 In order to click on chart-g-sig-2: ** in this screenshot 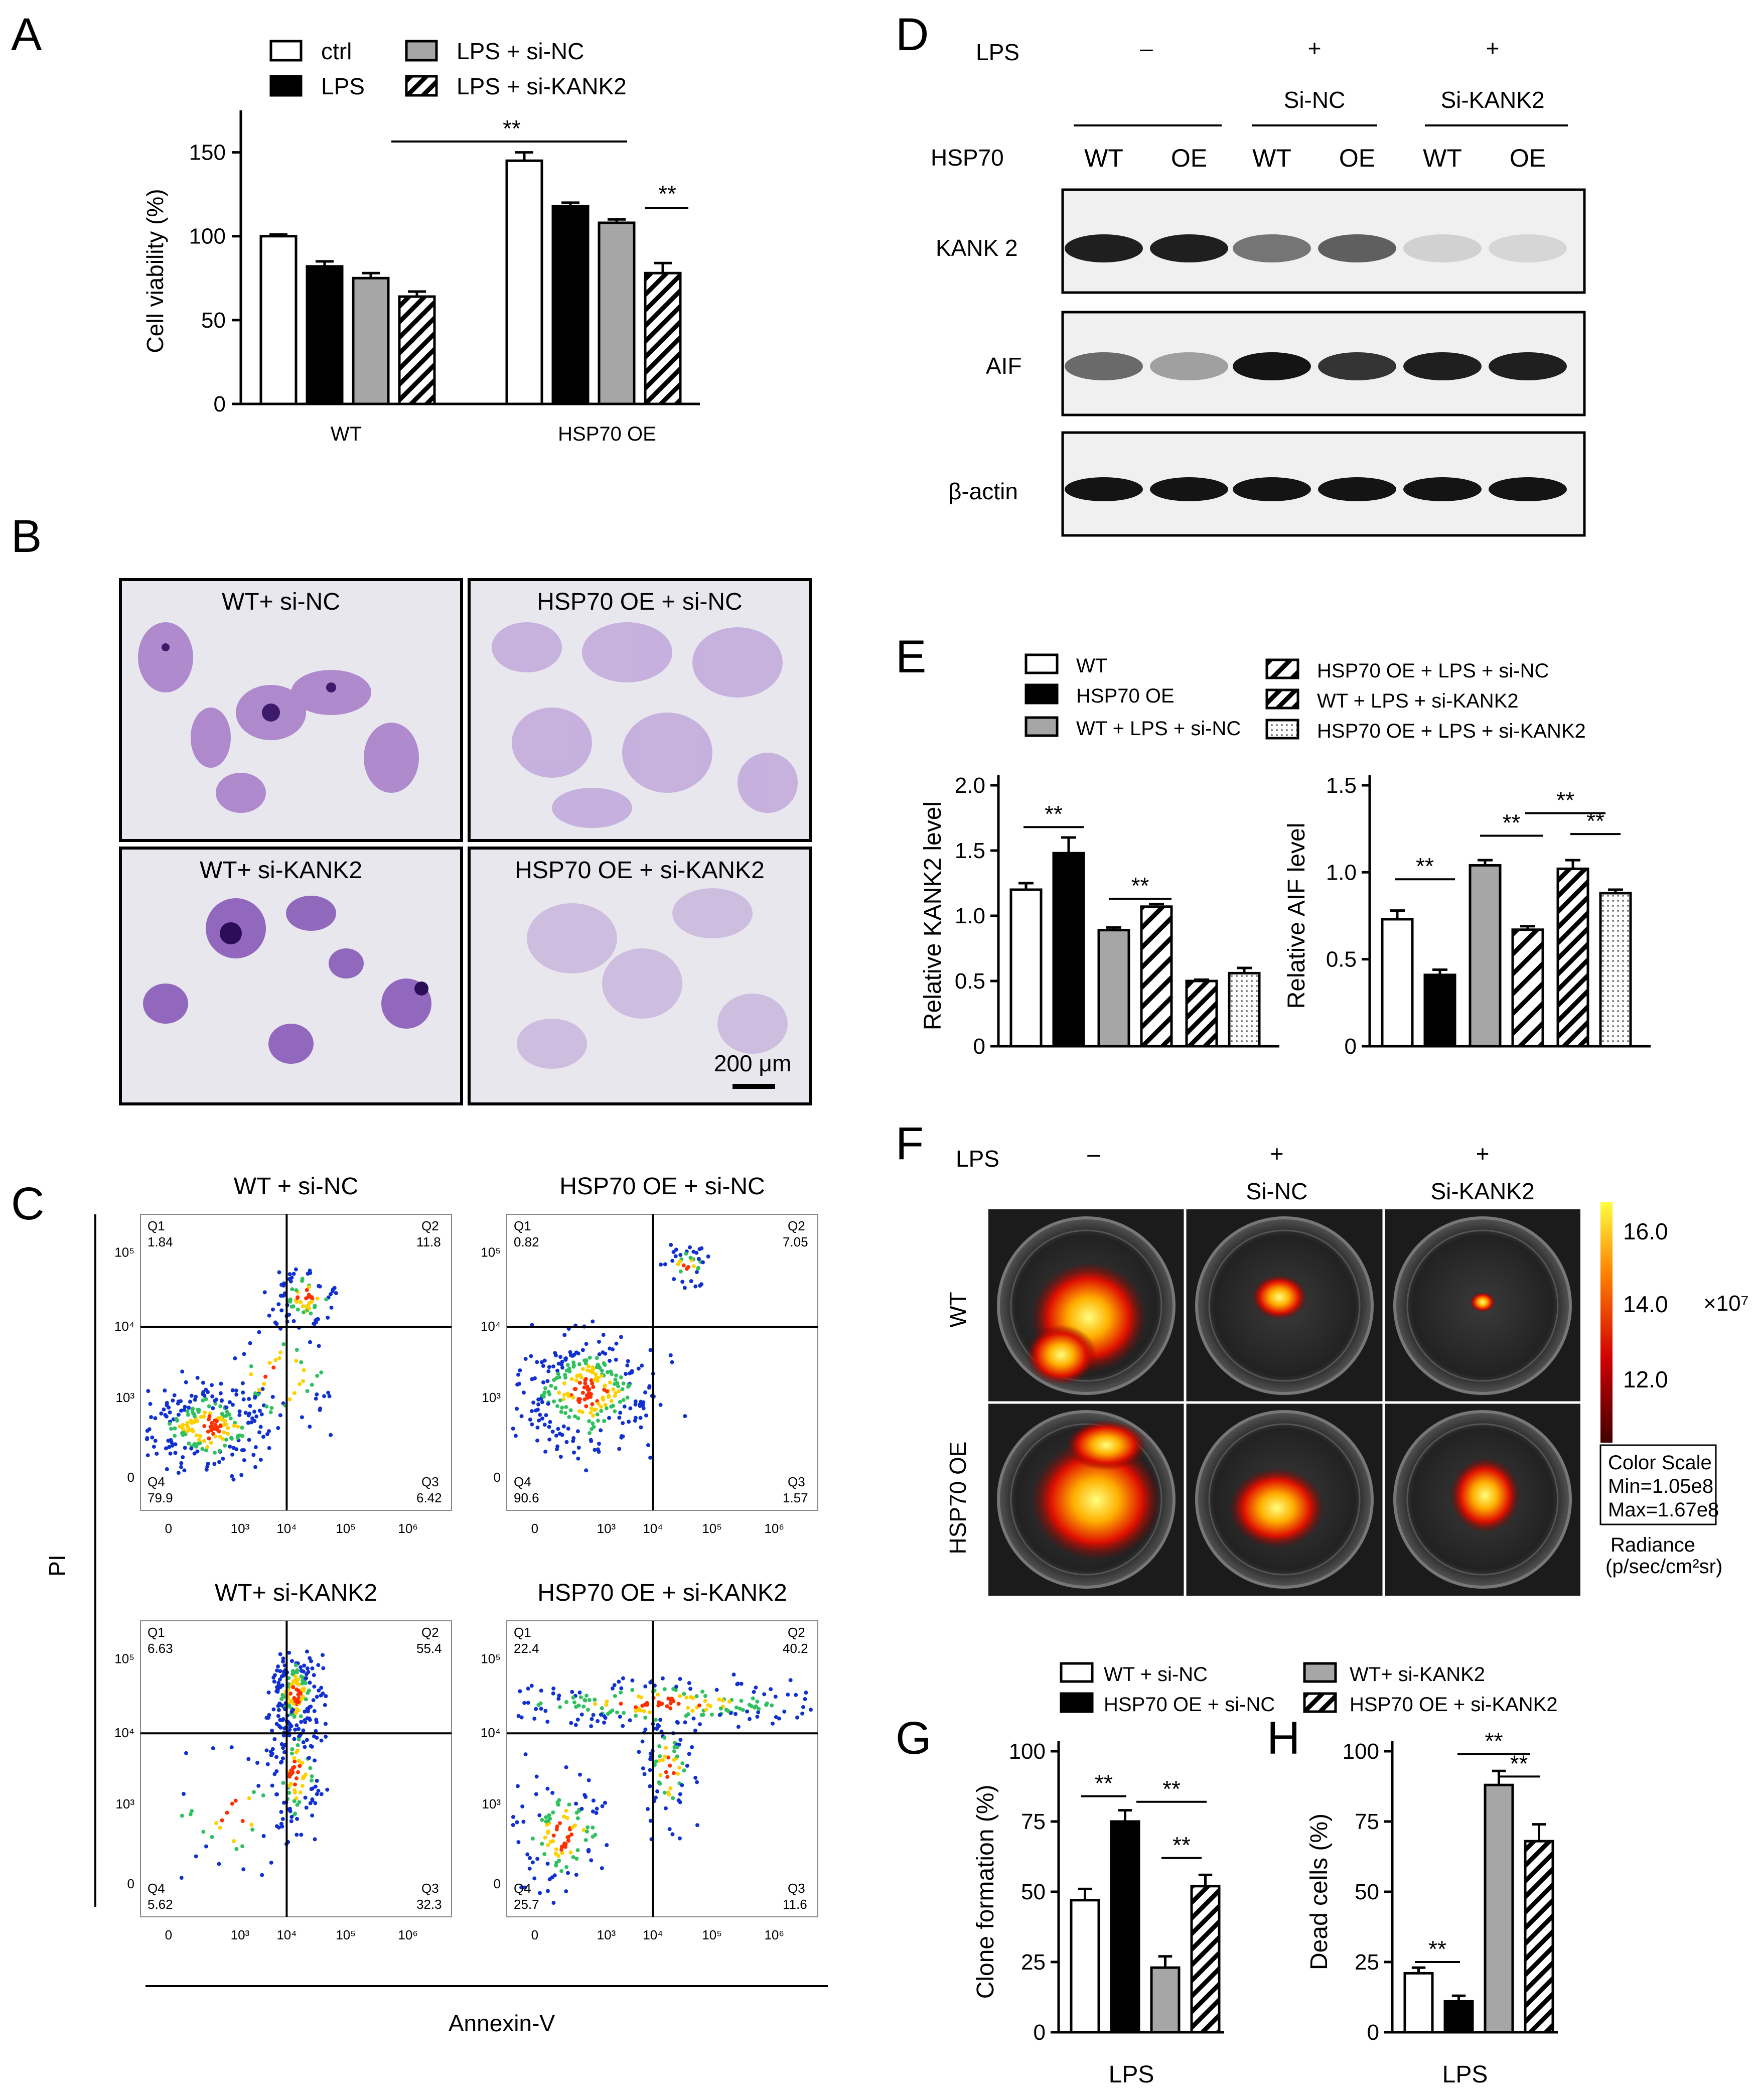, I will do `click(1172, 1789)`.